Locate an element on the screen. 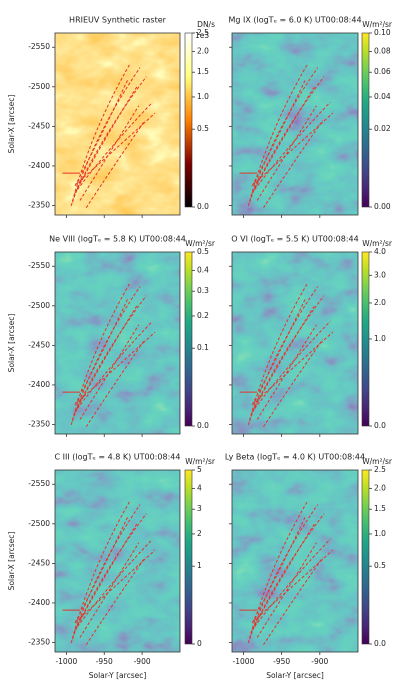 The width and height of the screenshot is (399, 694). x-tick-label: -900 is located at coordinates (142, 661).